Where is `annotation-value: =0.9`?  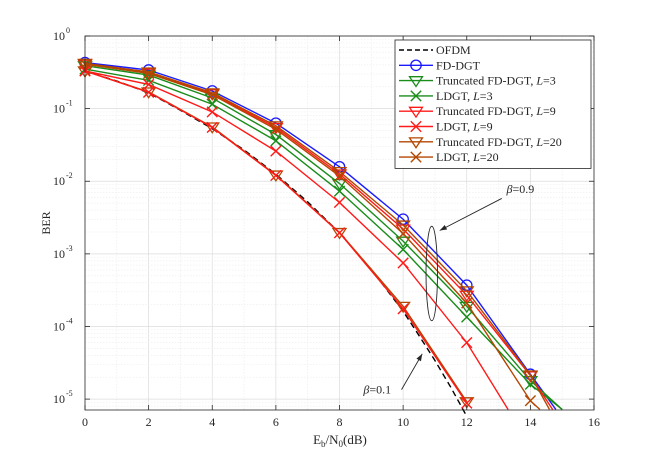 annotation-value: =0.9 is located at coordinates (524, 189).